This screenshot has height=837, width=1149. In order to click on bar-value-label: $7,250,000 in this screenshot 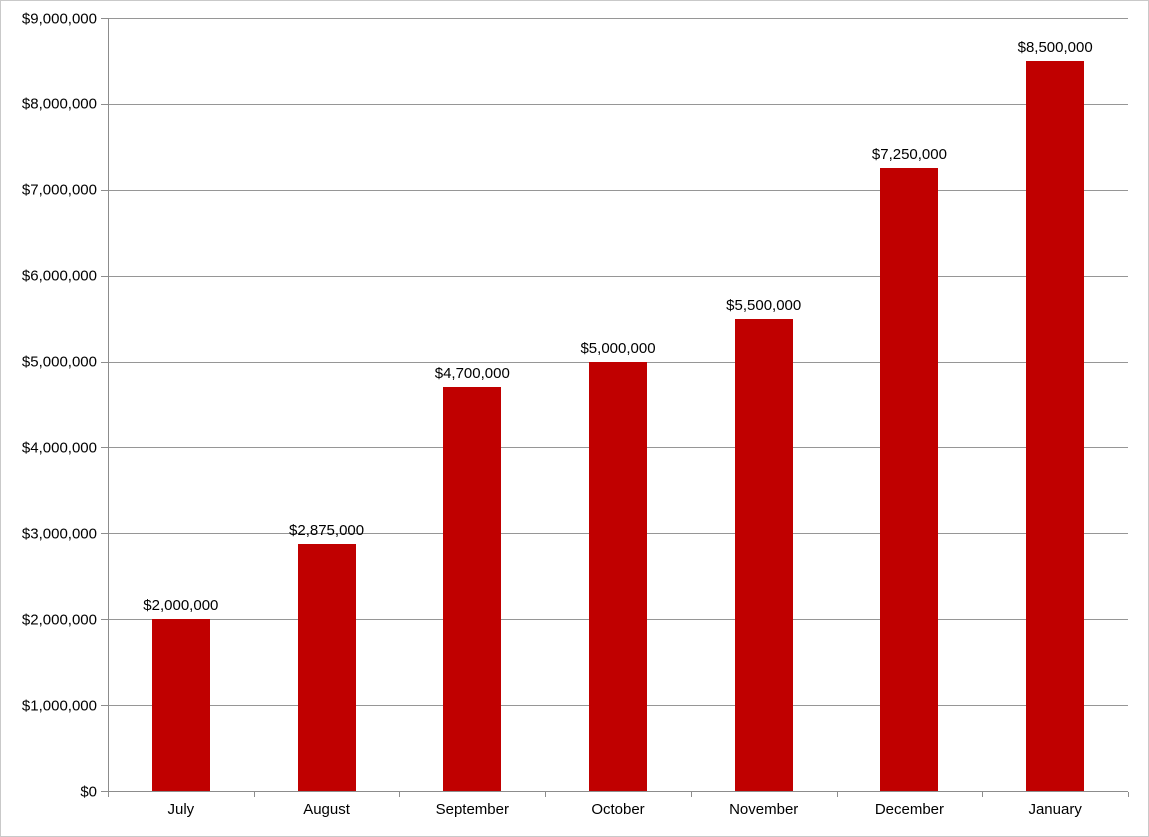, I will do `click(909, 155)`.